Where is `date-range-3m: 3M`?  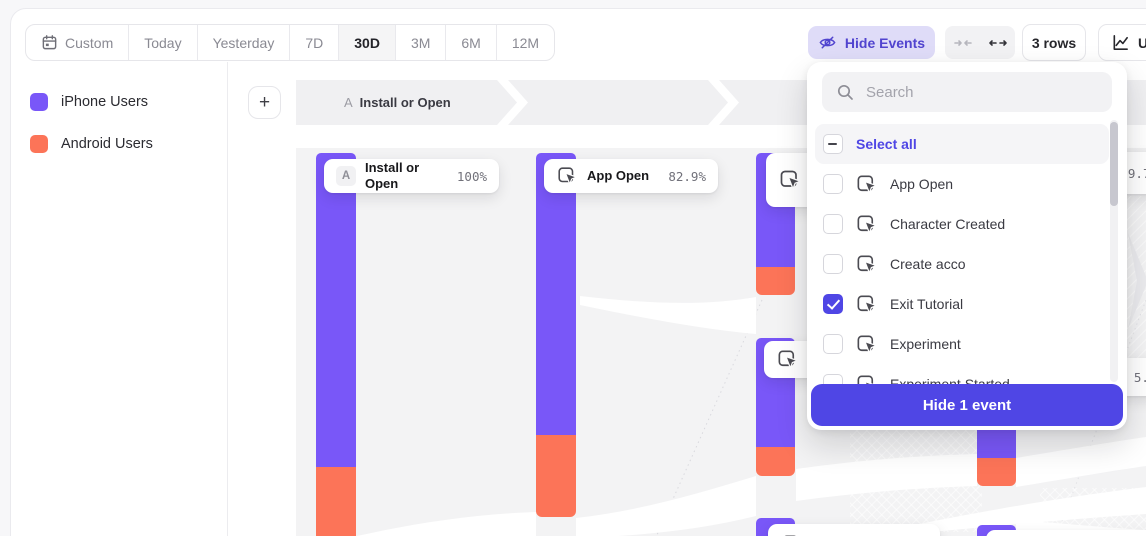 date-range-3m: 3M is located at coordinates (419, 42).